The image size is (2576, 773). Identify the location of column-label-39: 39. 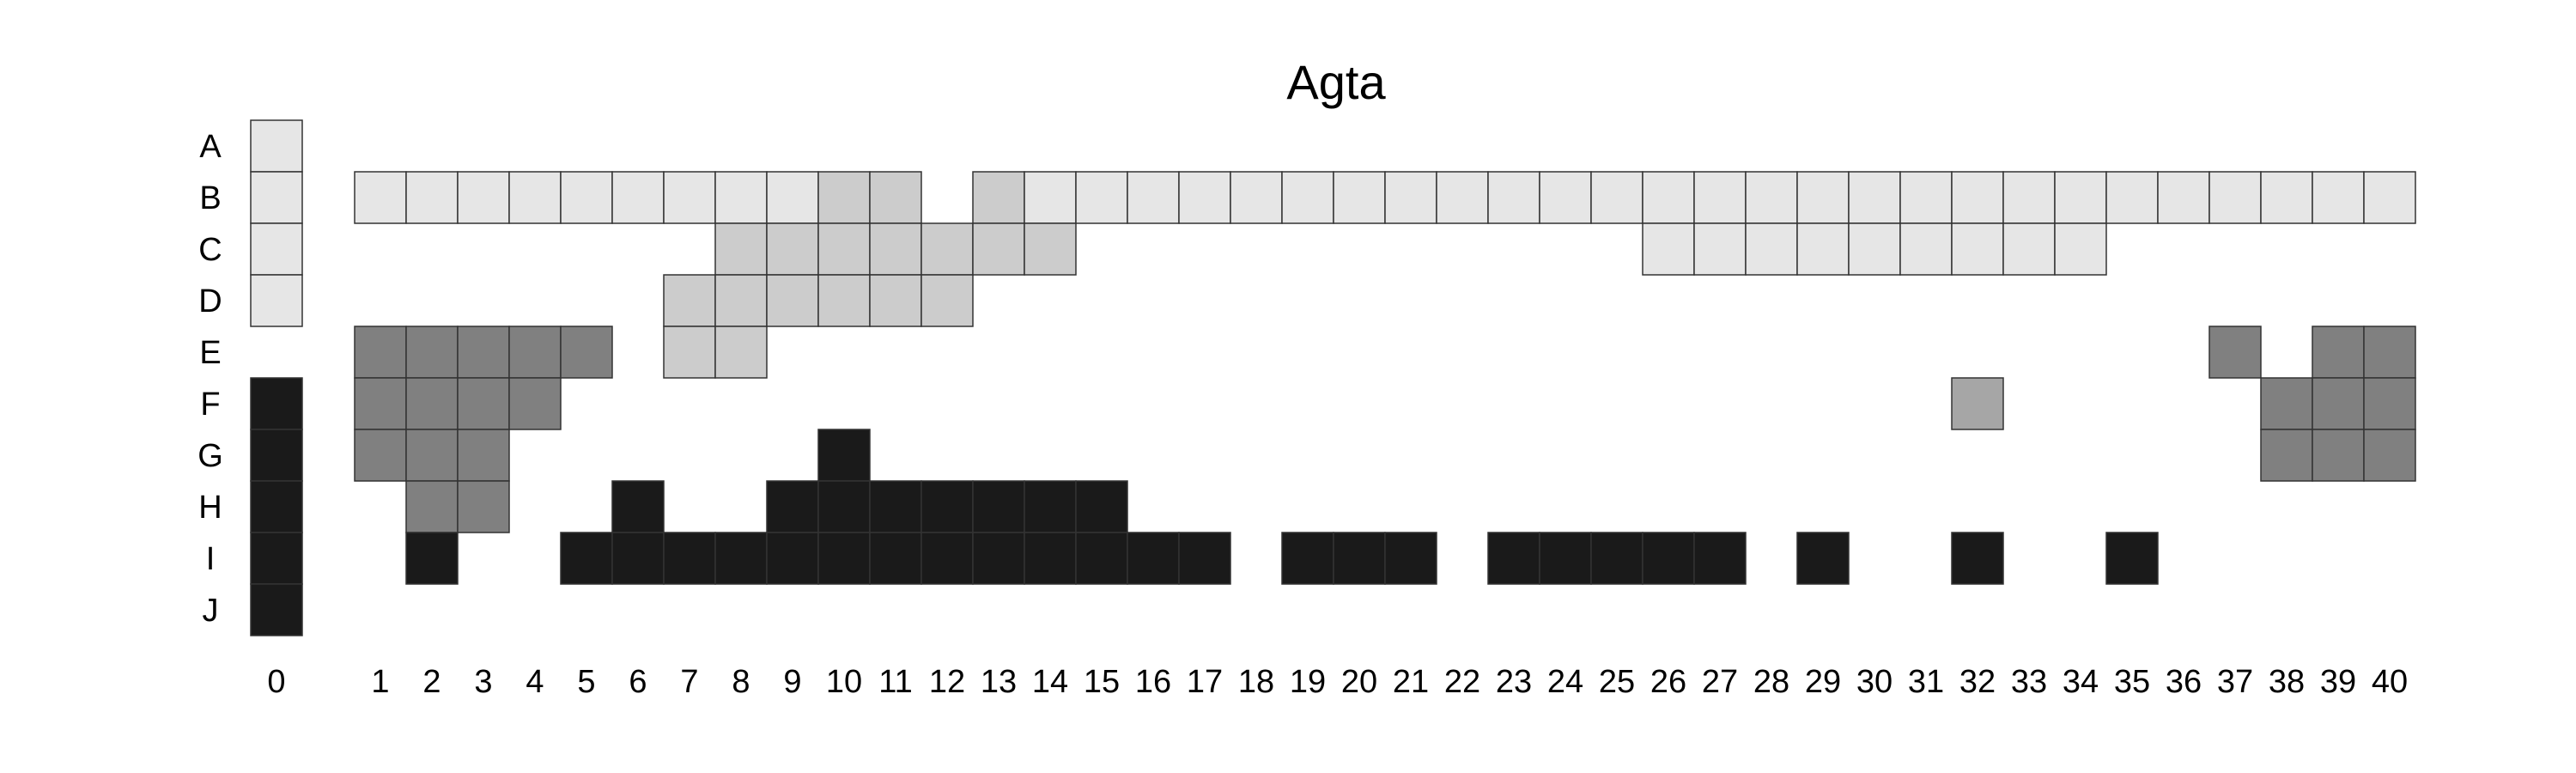
(2338, 682).